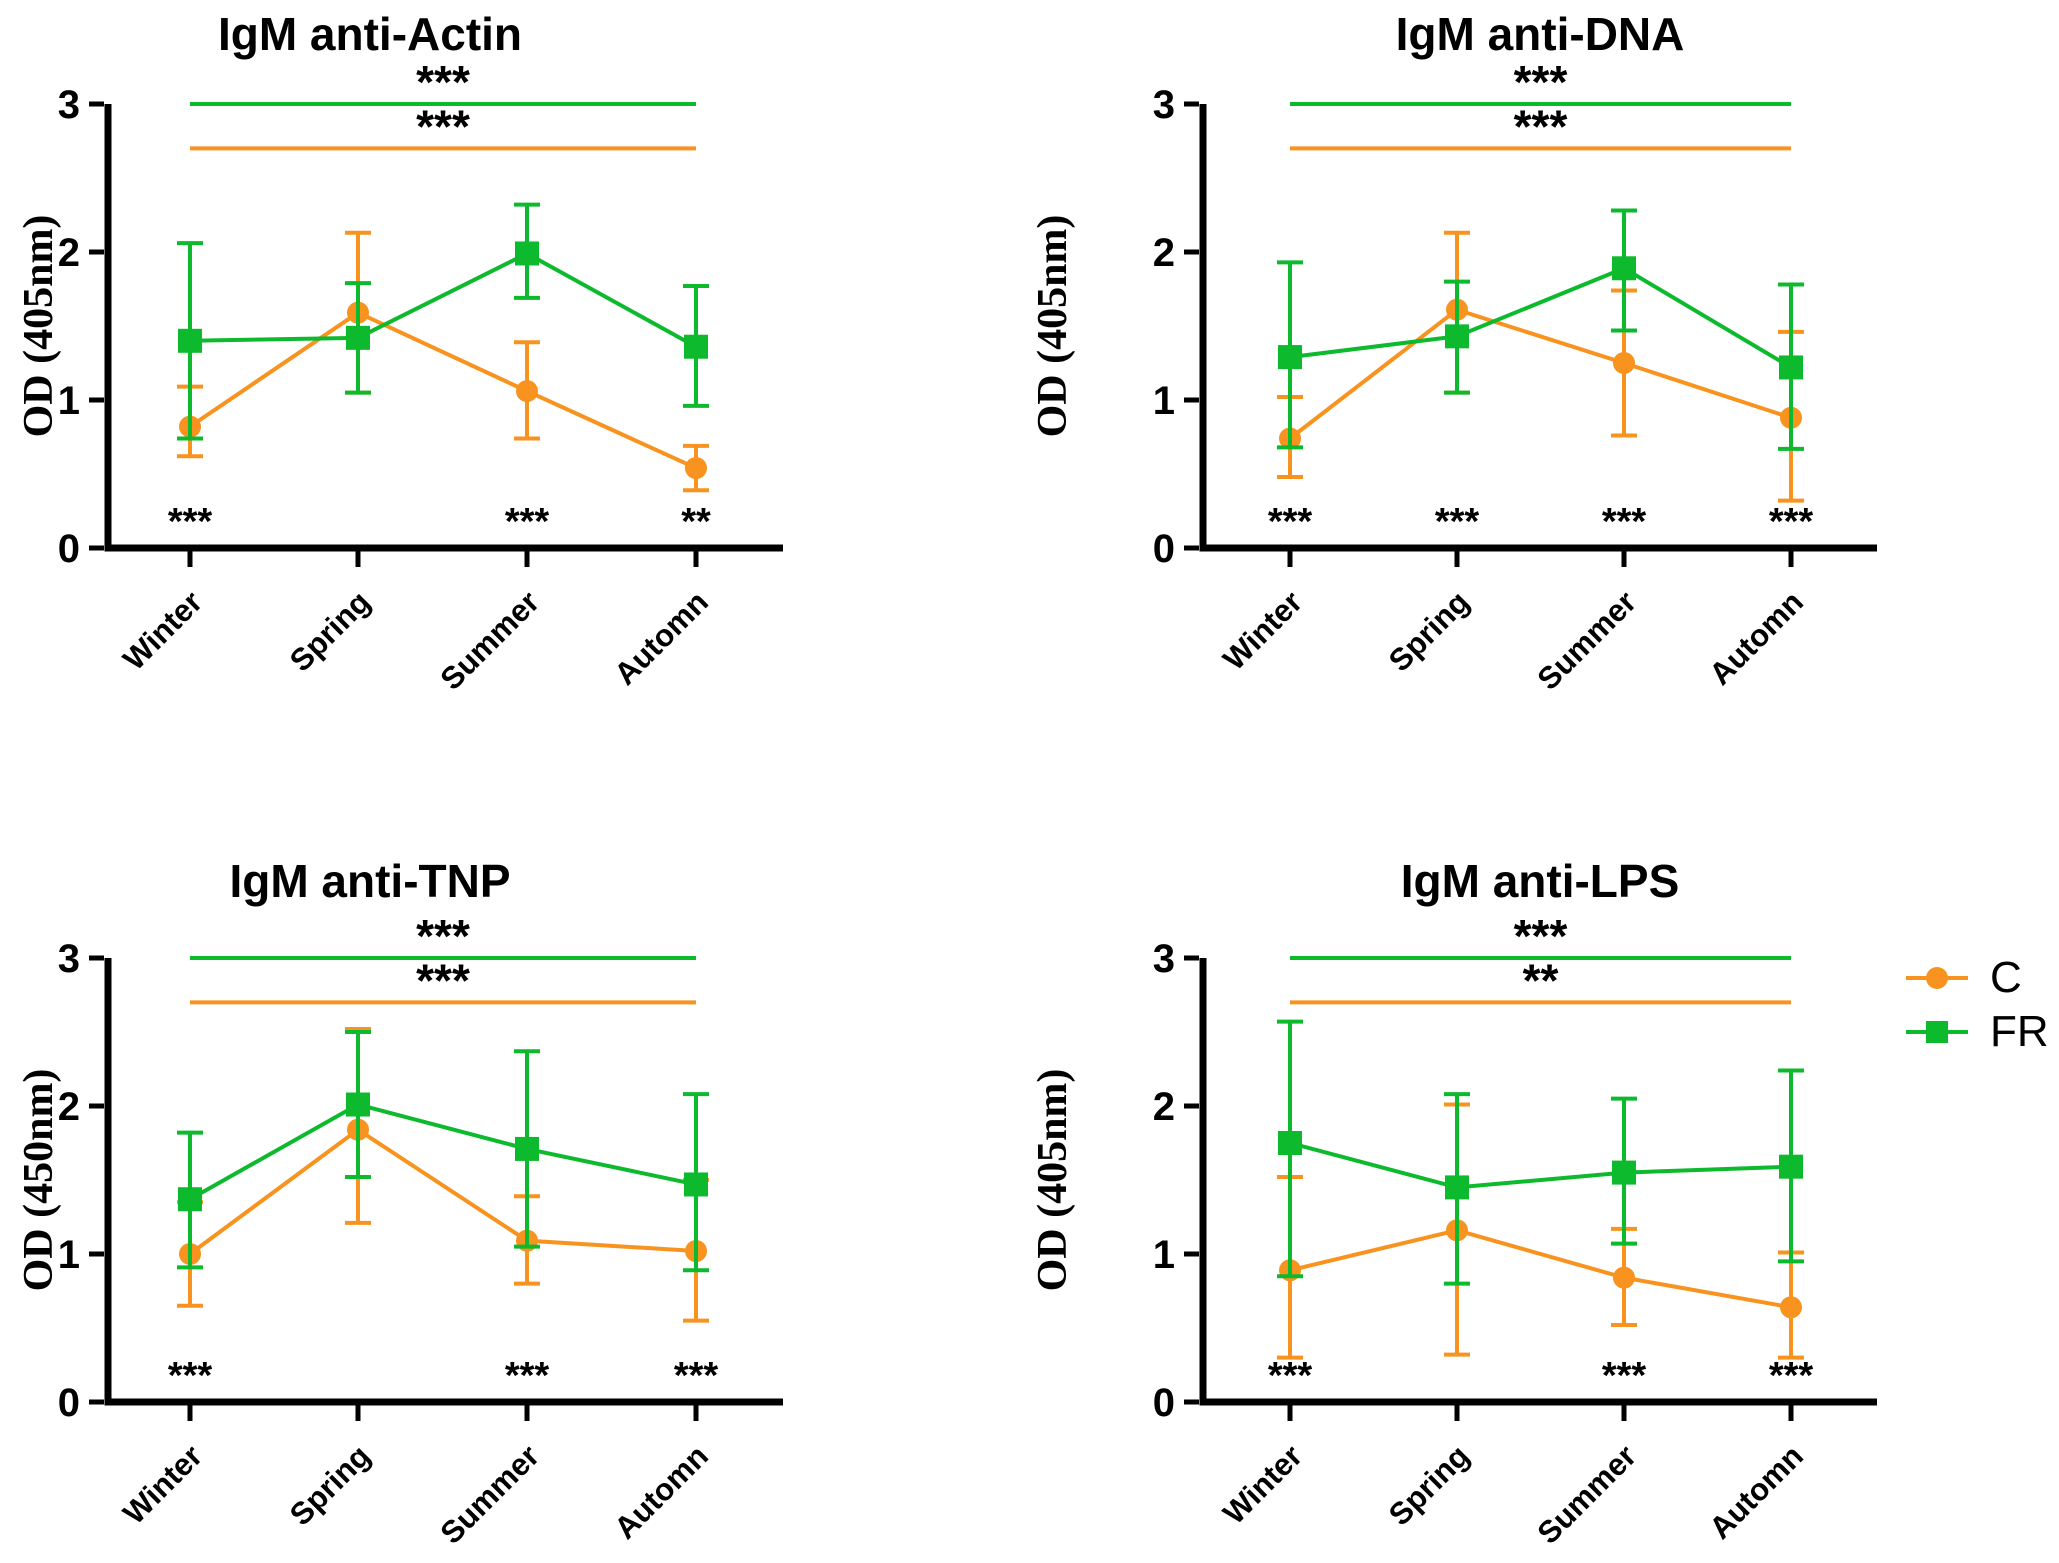 The height and width of the screenshot is (1563, 2059). Describe the element at coordinates (1977, 1004) in the screenshot. I see `legend: C FR` at that location.